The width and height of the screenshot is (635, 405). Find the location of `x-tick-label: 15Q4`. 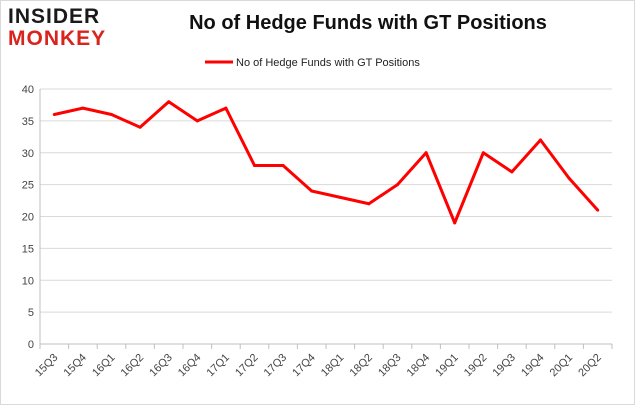

x-tick-label: 15Q4 is located at coordinates (75, 366).